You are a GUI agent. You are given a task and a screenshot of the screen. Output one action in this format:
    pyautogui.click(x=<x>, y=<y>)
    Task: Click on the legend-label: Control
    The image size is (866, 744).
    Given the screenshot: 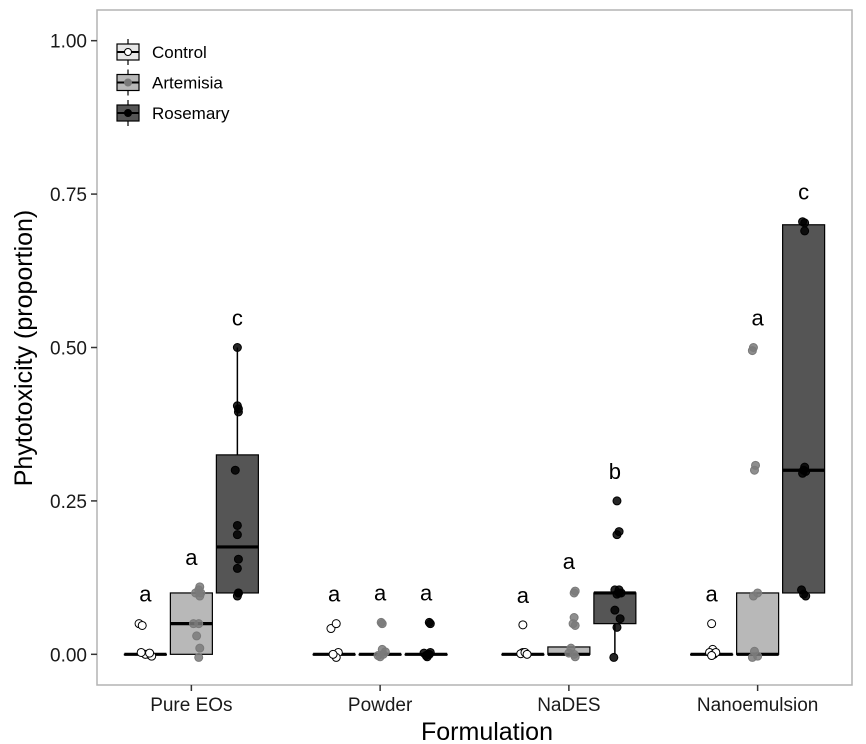 What is the action you would take?
    pyautogui.click(x=179, y=52)
    